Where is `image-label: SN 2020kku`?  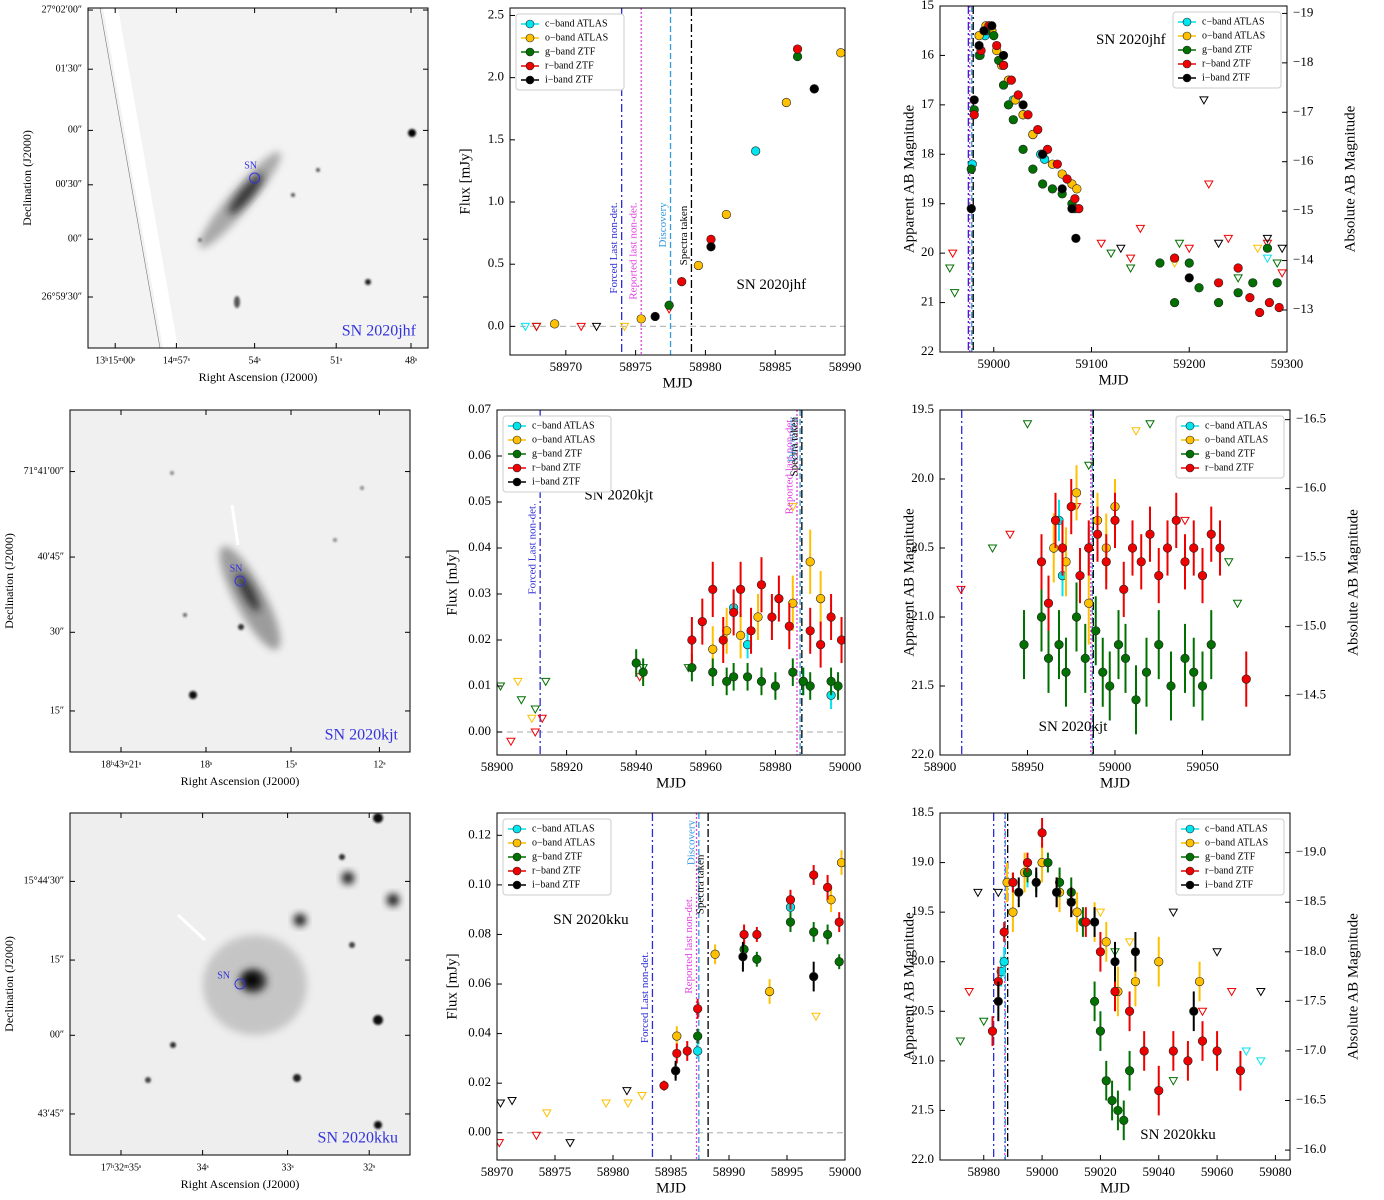 image-label: SN 2020kku is located at coordinates (358, 1138).